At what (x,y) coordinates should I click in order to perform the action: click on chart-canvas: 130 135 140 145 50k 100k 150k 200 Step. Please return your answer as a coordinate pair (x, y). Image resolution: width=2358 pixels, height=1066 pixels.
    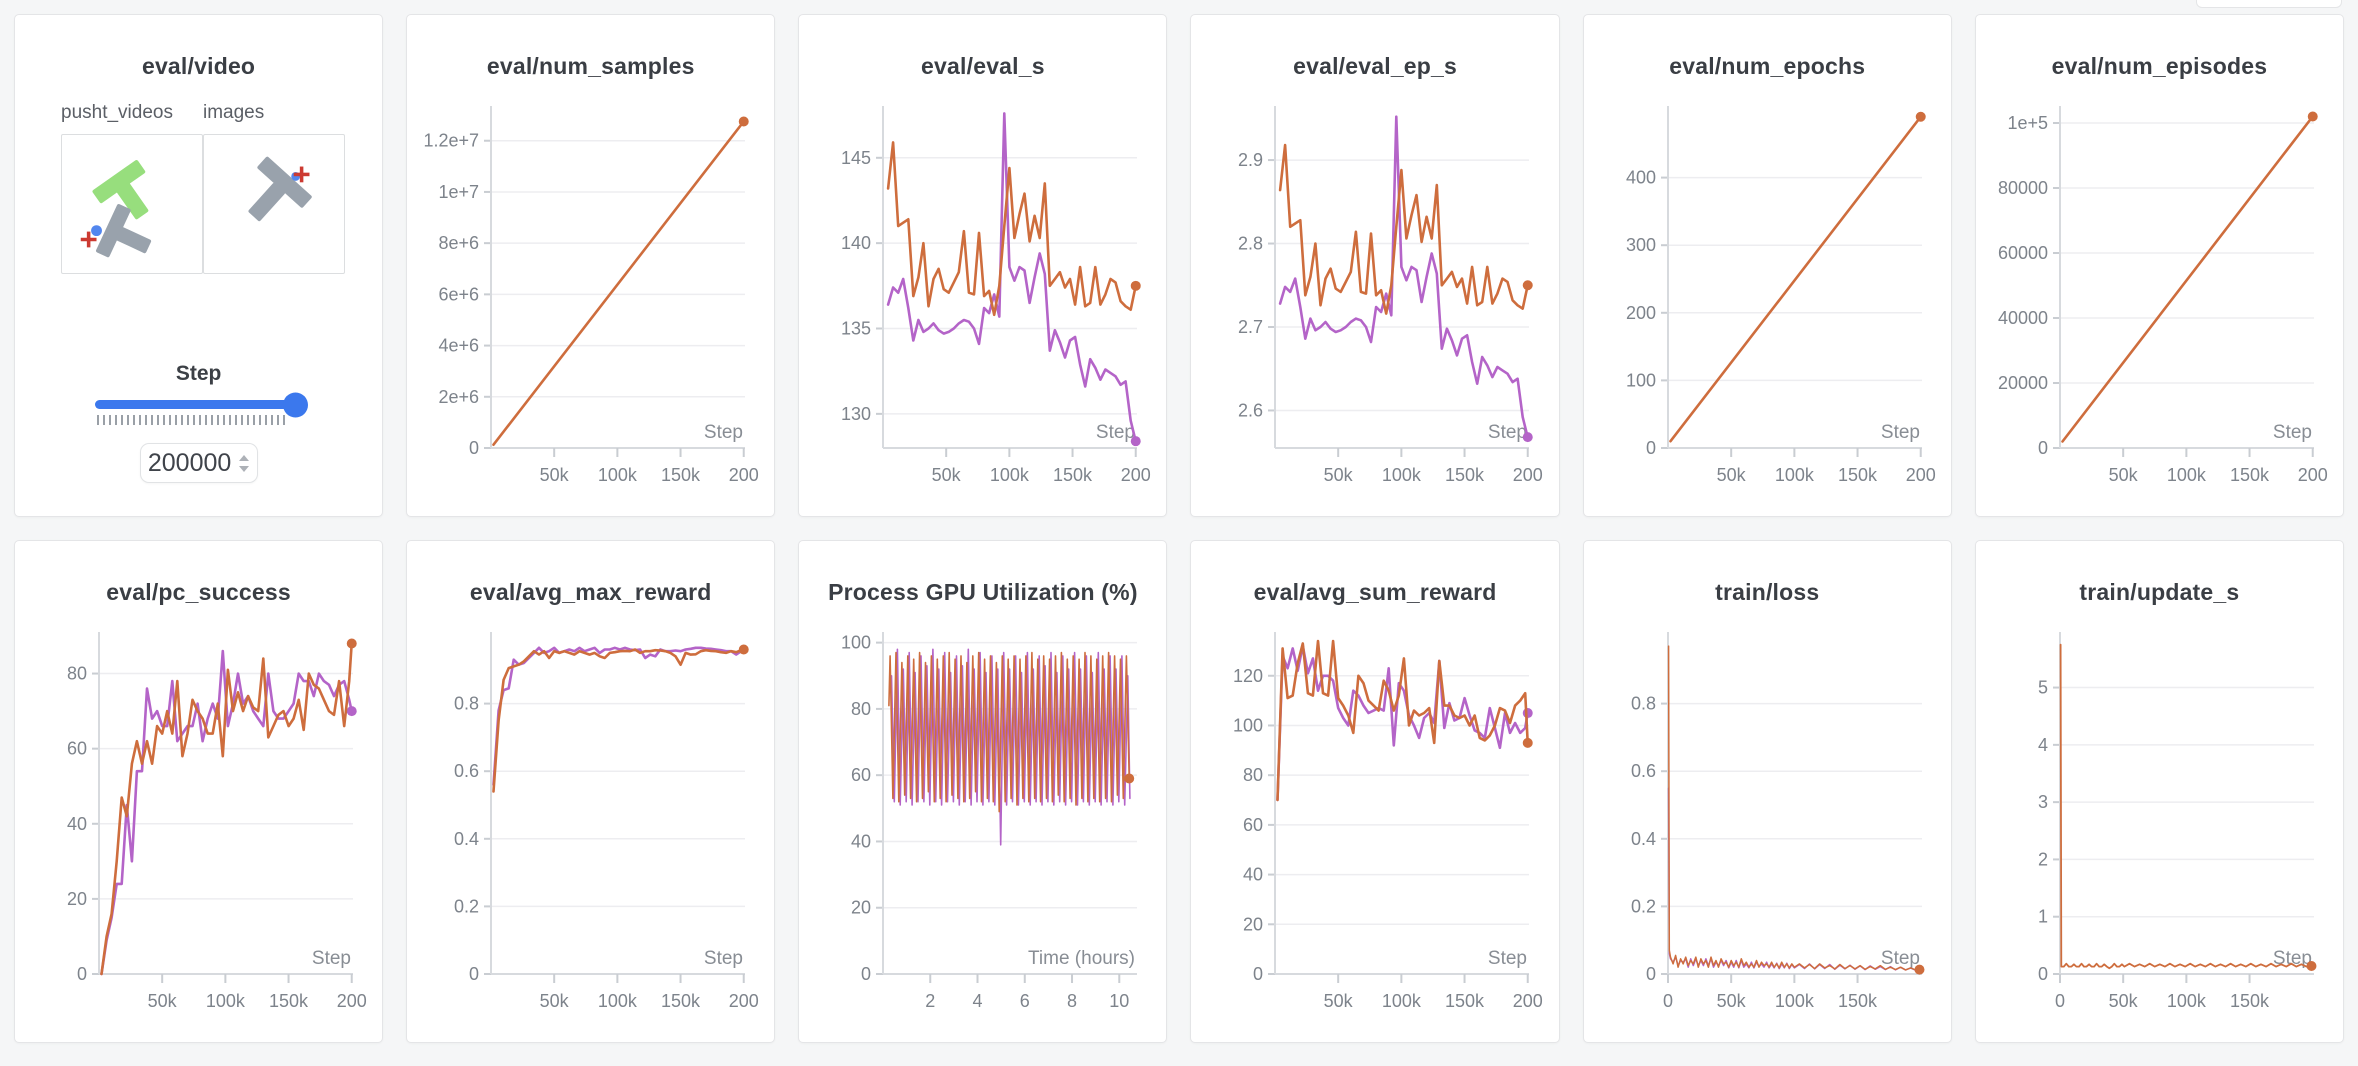
    Looking at the image, I should click on (996, 295).